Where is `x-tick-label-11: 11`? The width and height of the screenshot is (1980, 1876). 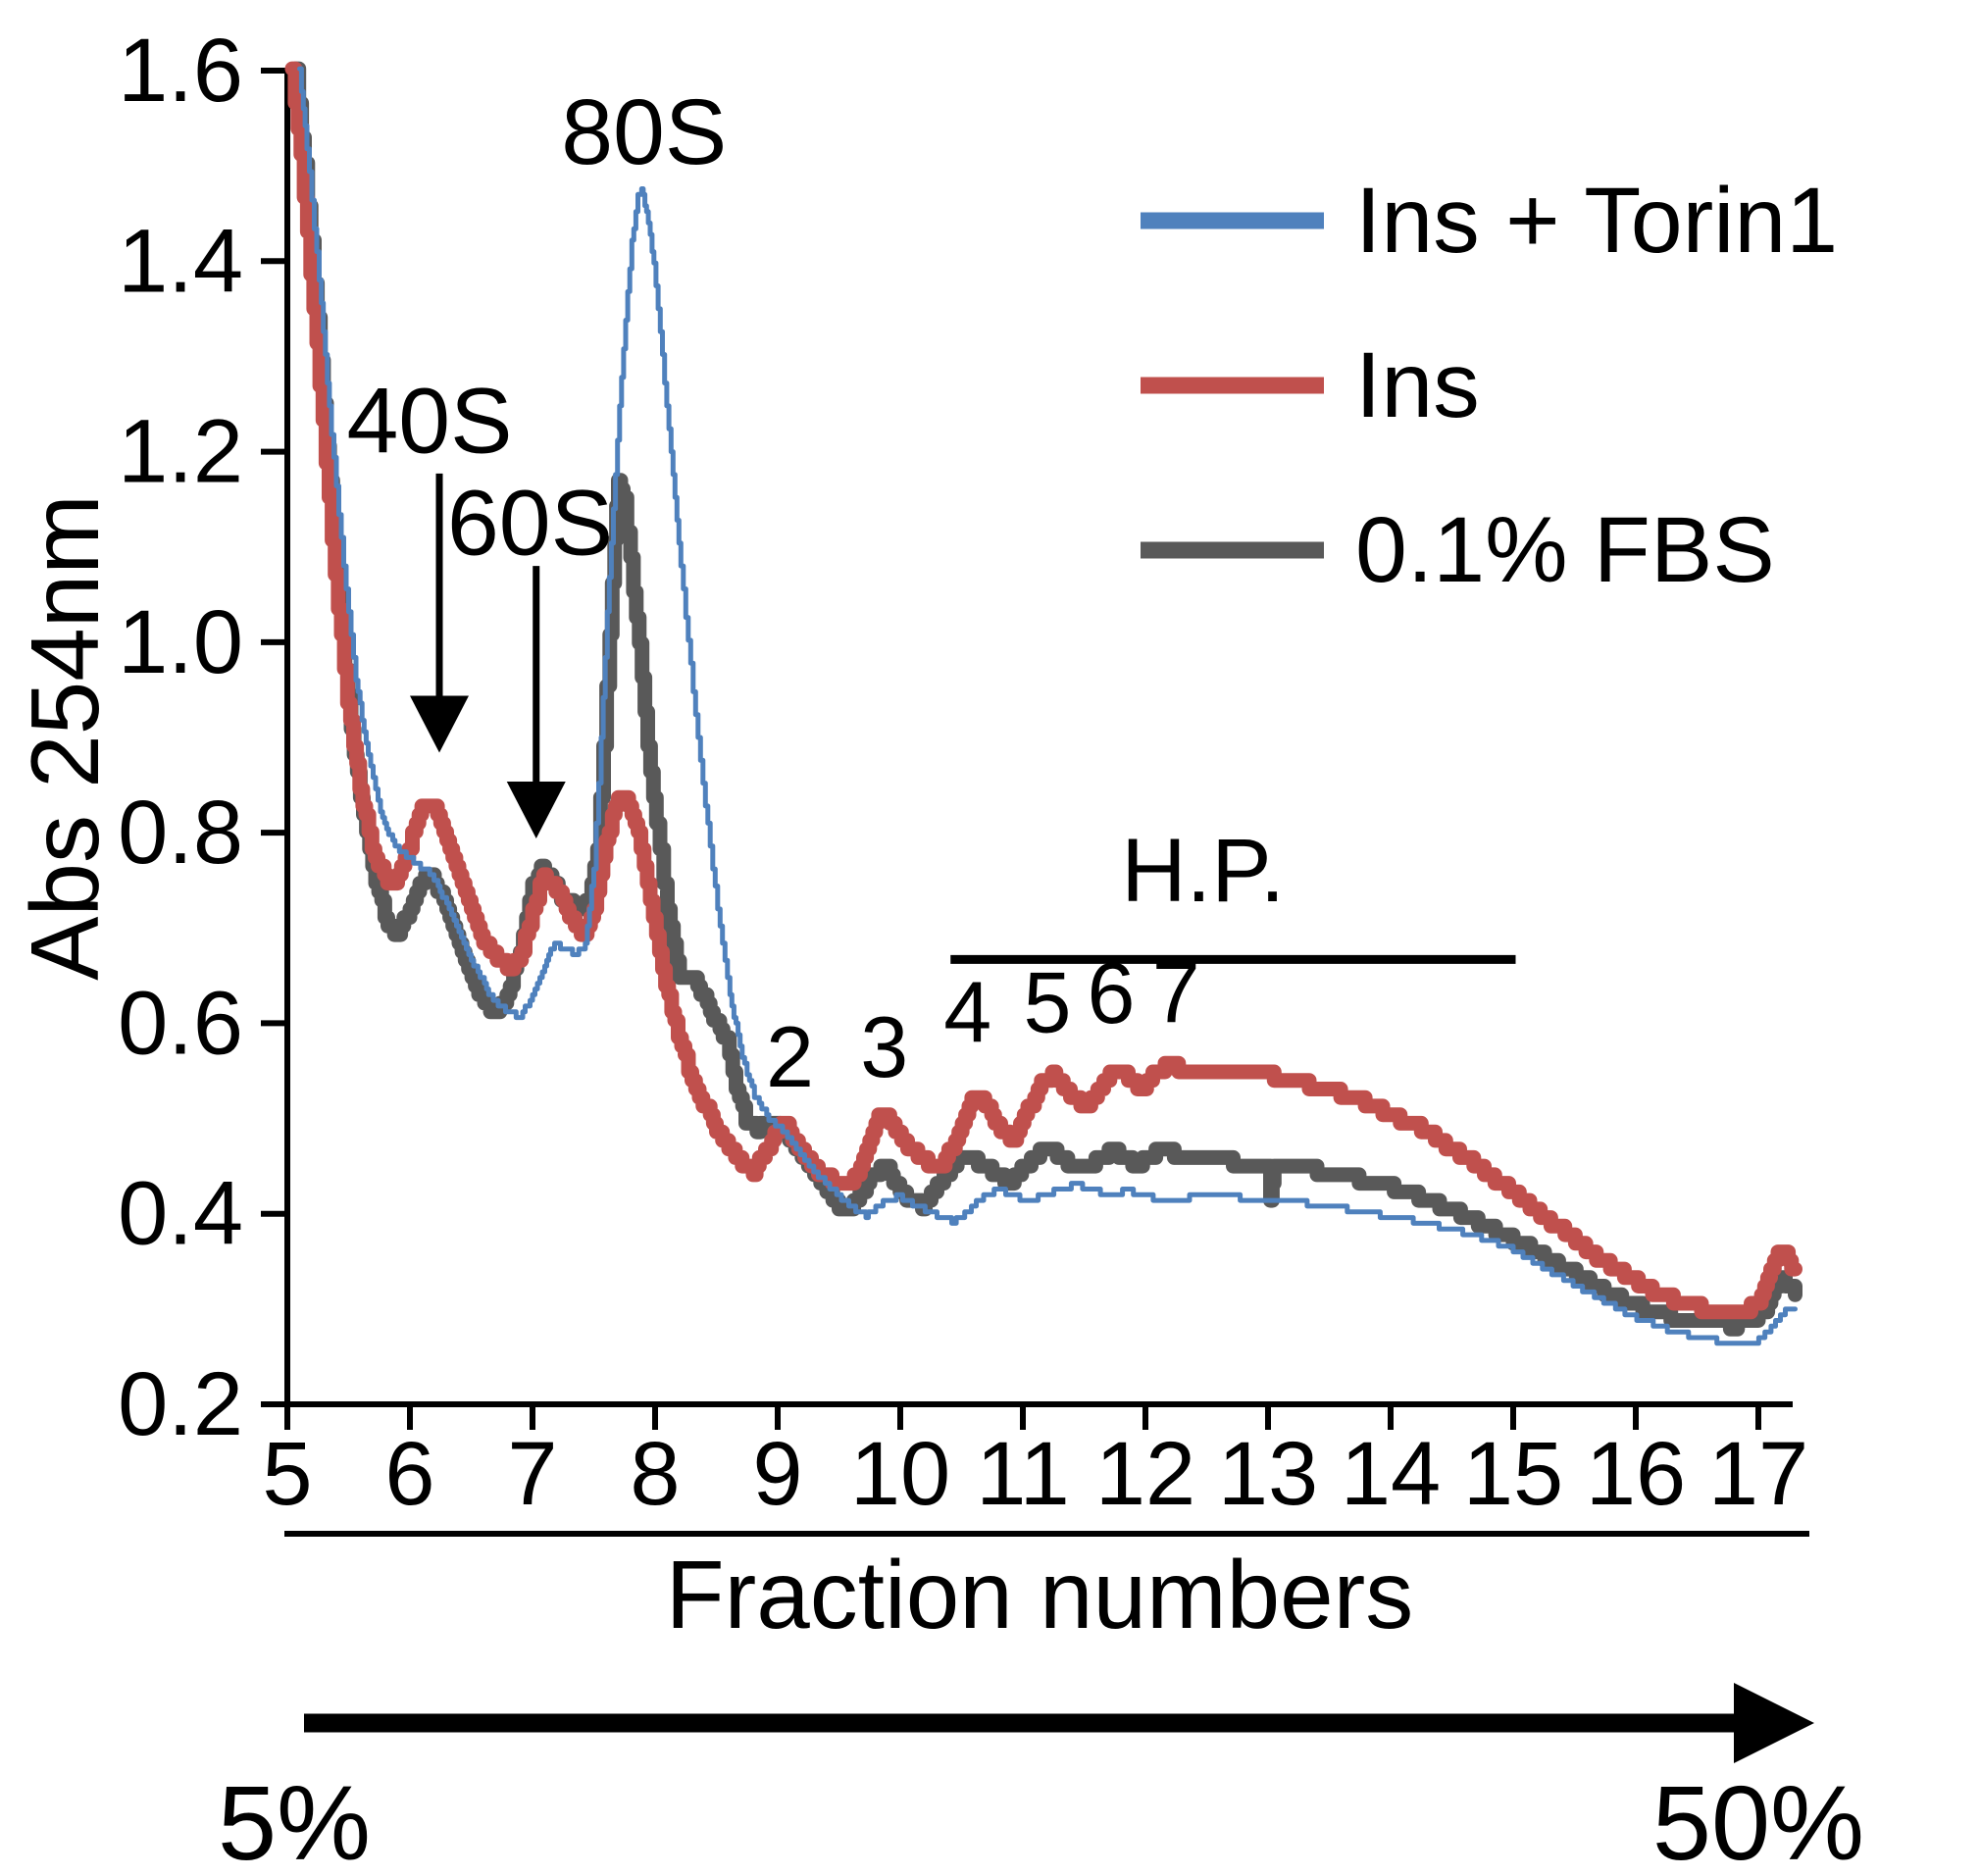
x-tick-label-11: 11 is located at coordinates (1023, 1474).